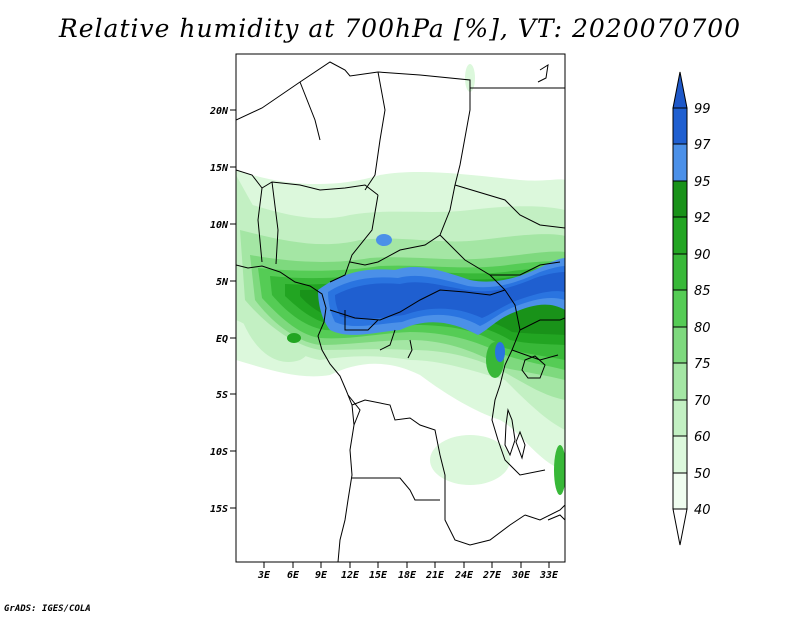 The image size is (800, 618). Describe the element at coordinates (702, 291) in the screenshot. I see `colorbar-label-85: 85` at that location.